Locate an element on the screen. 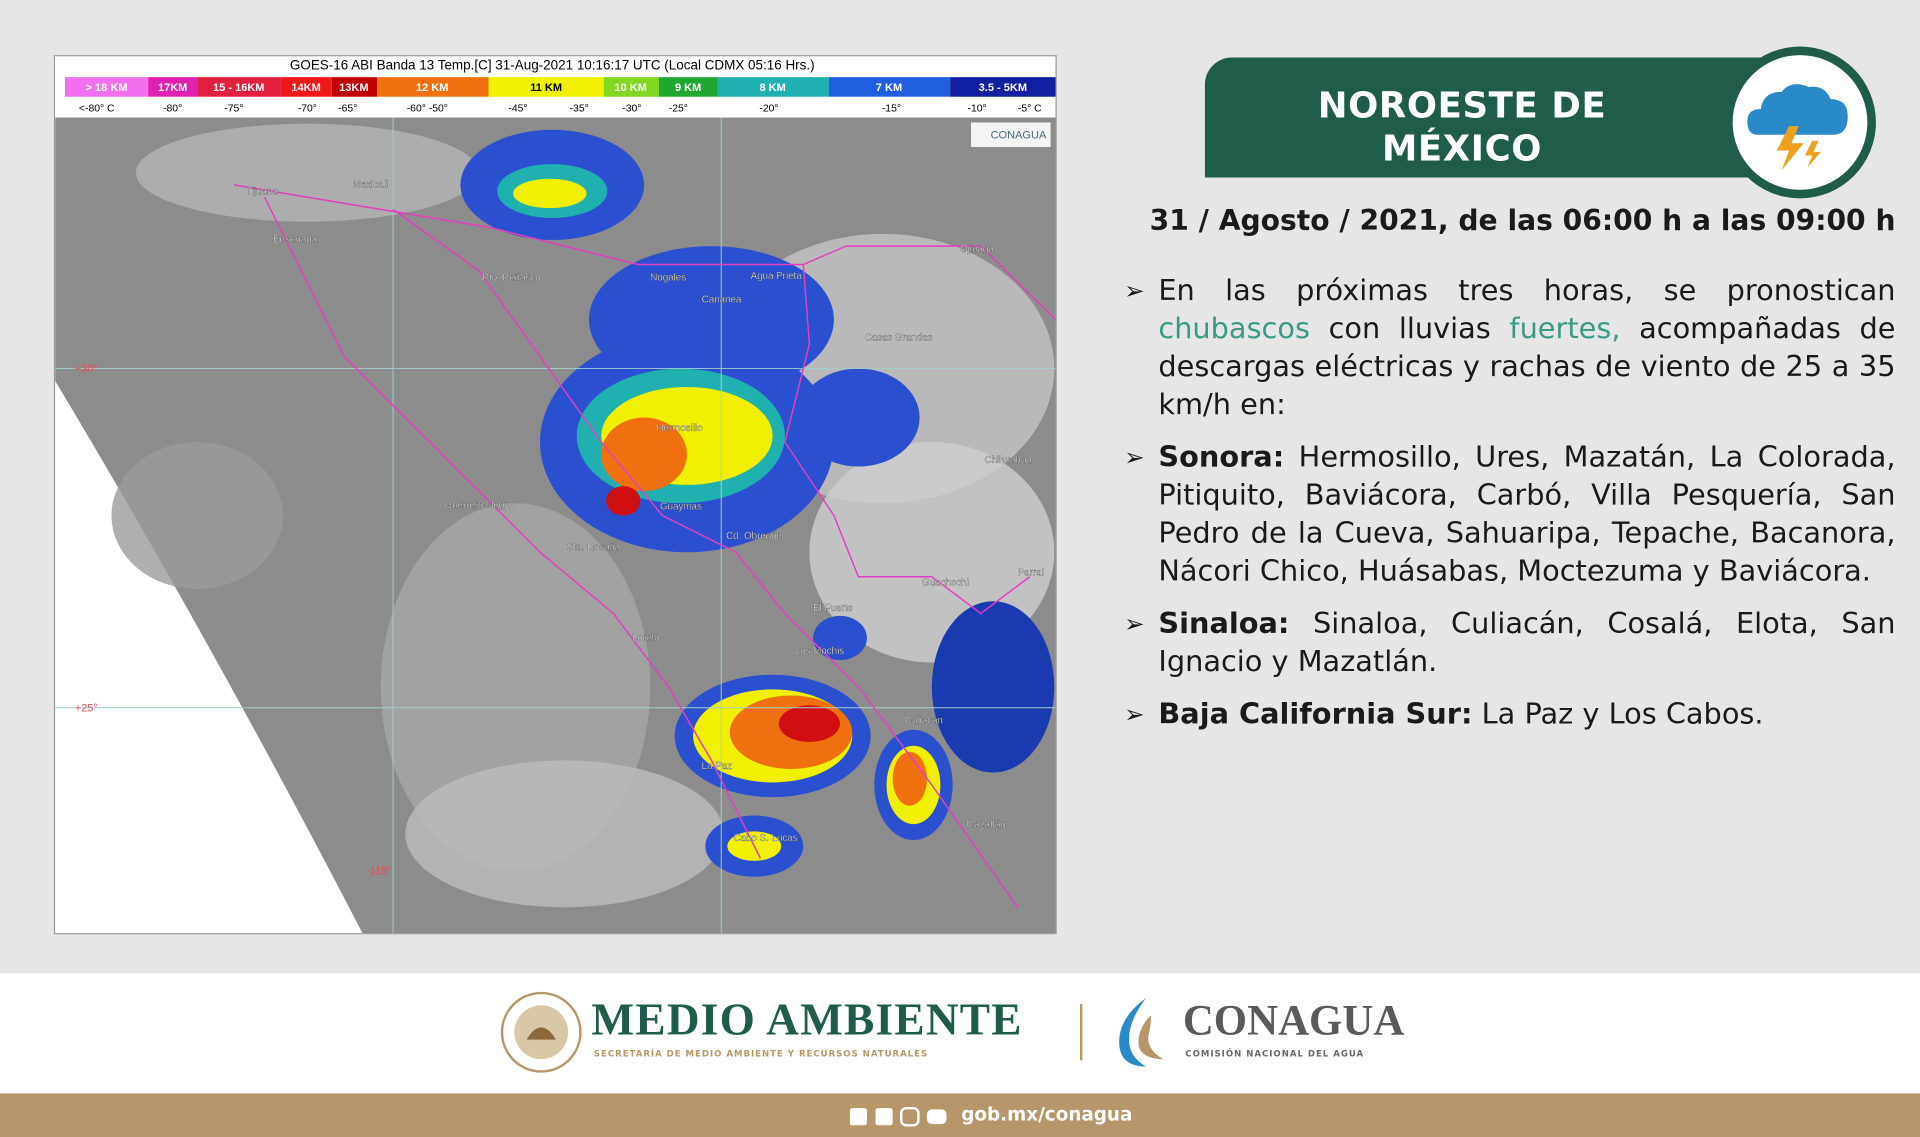  social-icons is located at coordinates (898, 1116).